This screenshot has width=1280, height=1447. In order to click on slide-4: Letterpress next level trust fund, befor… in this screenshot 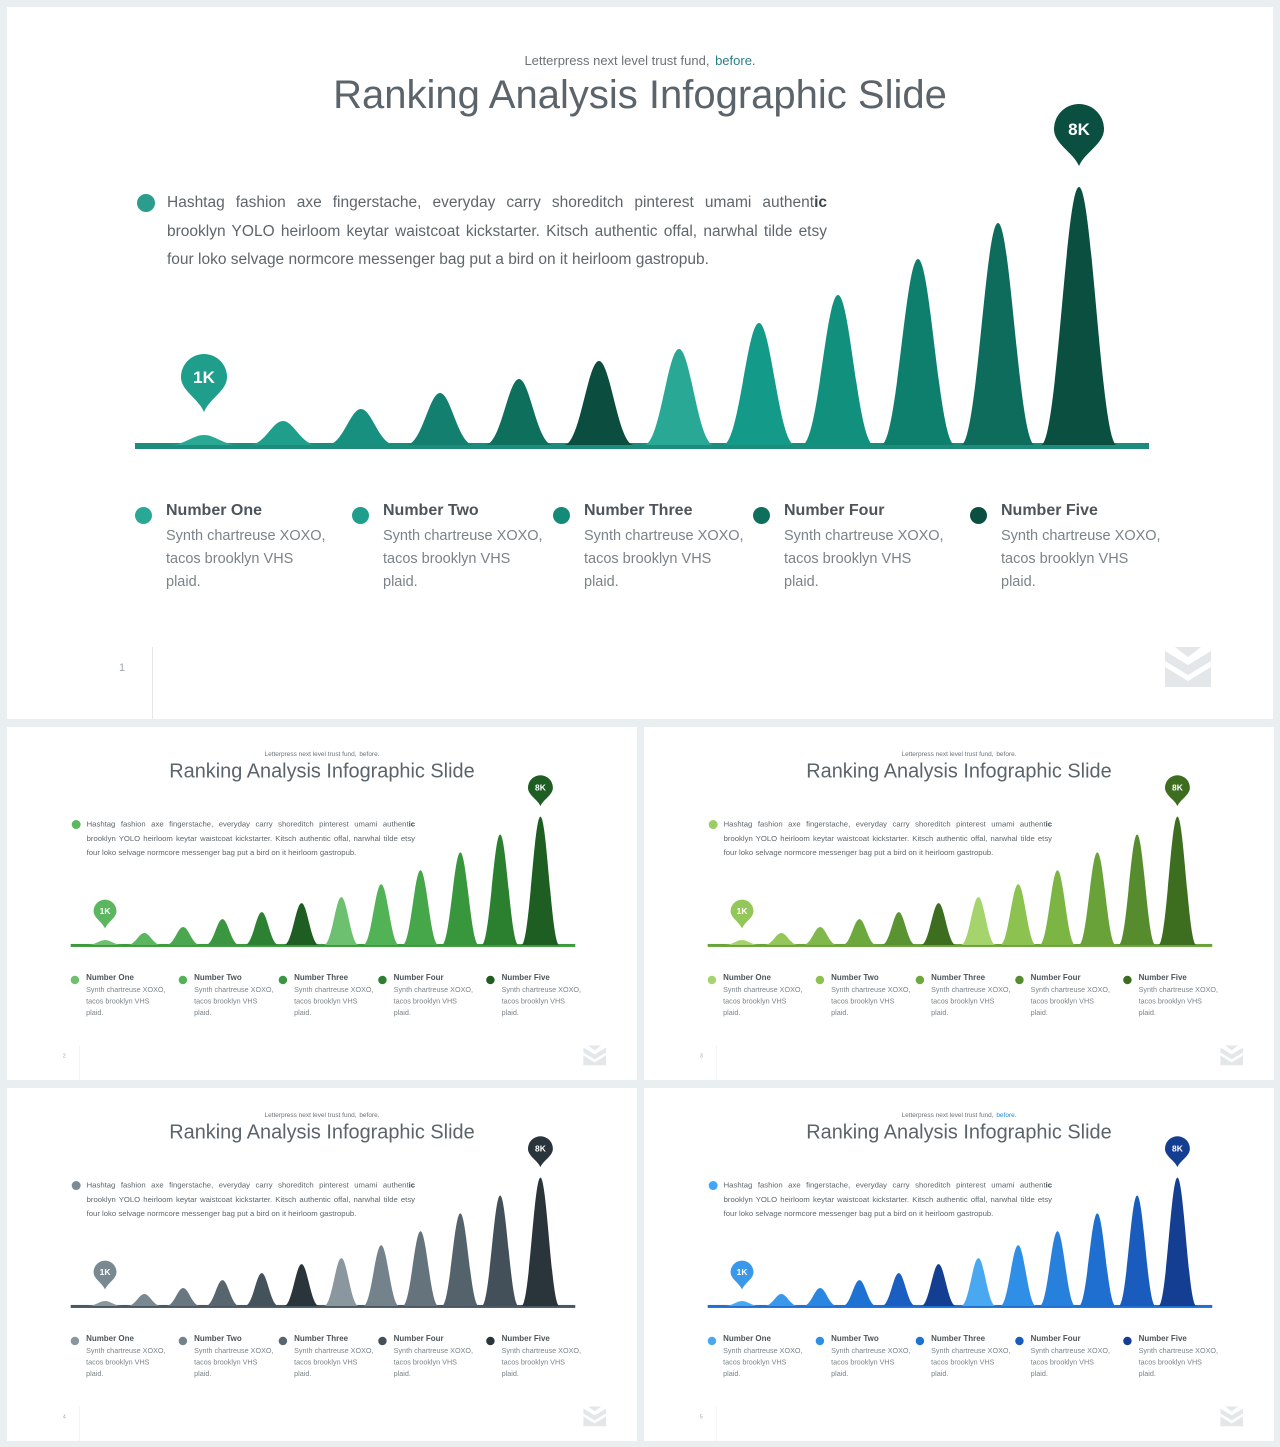, I will do `click(322, 1264)`.